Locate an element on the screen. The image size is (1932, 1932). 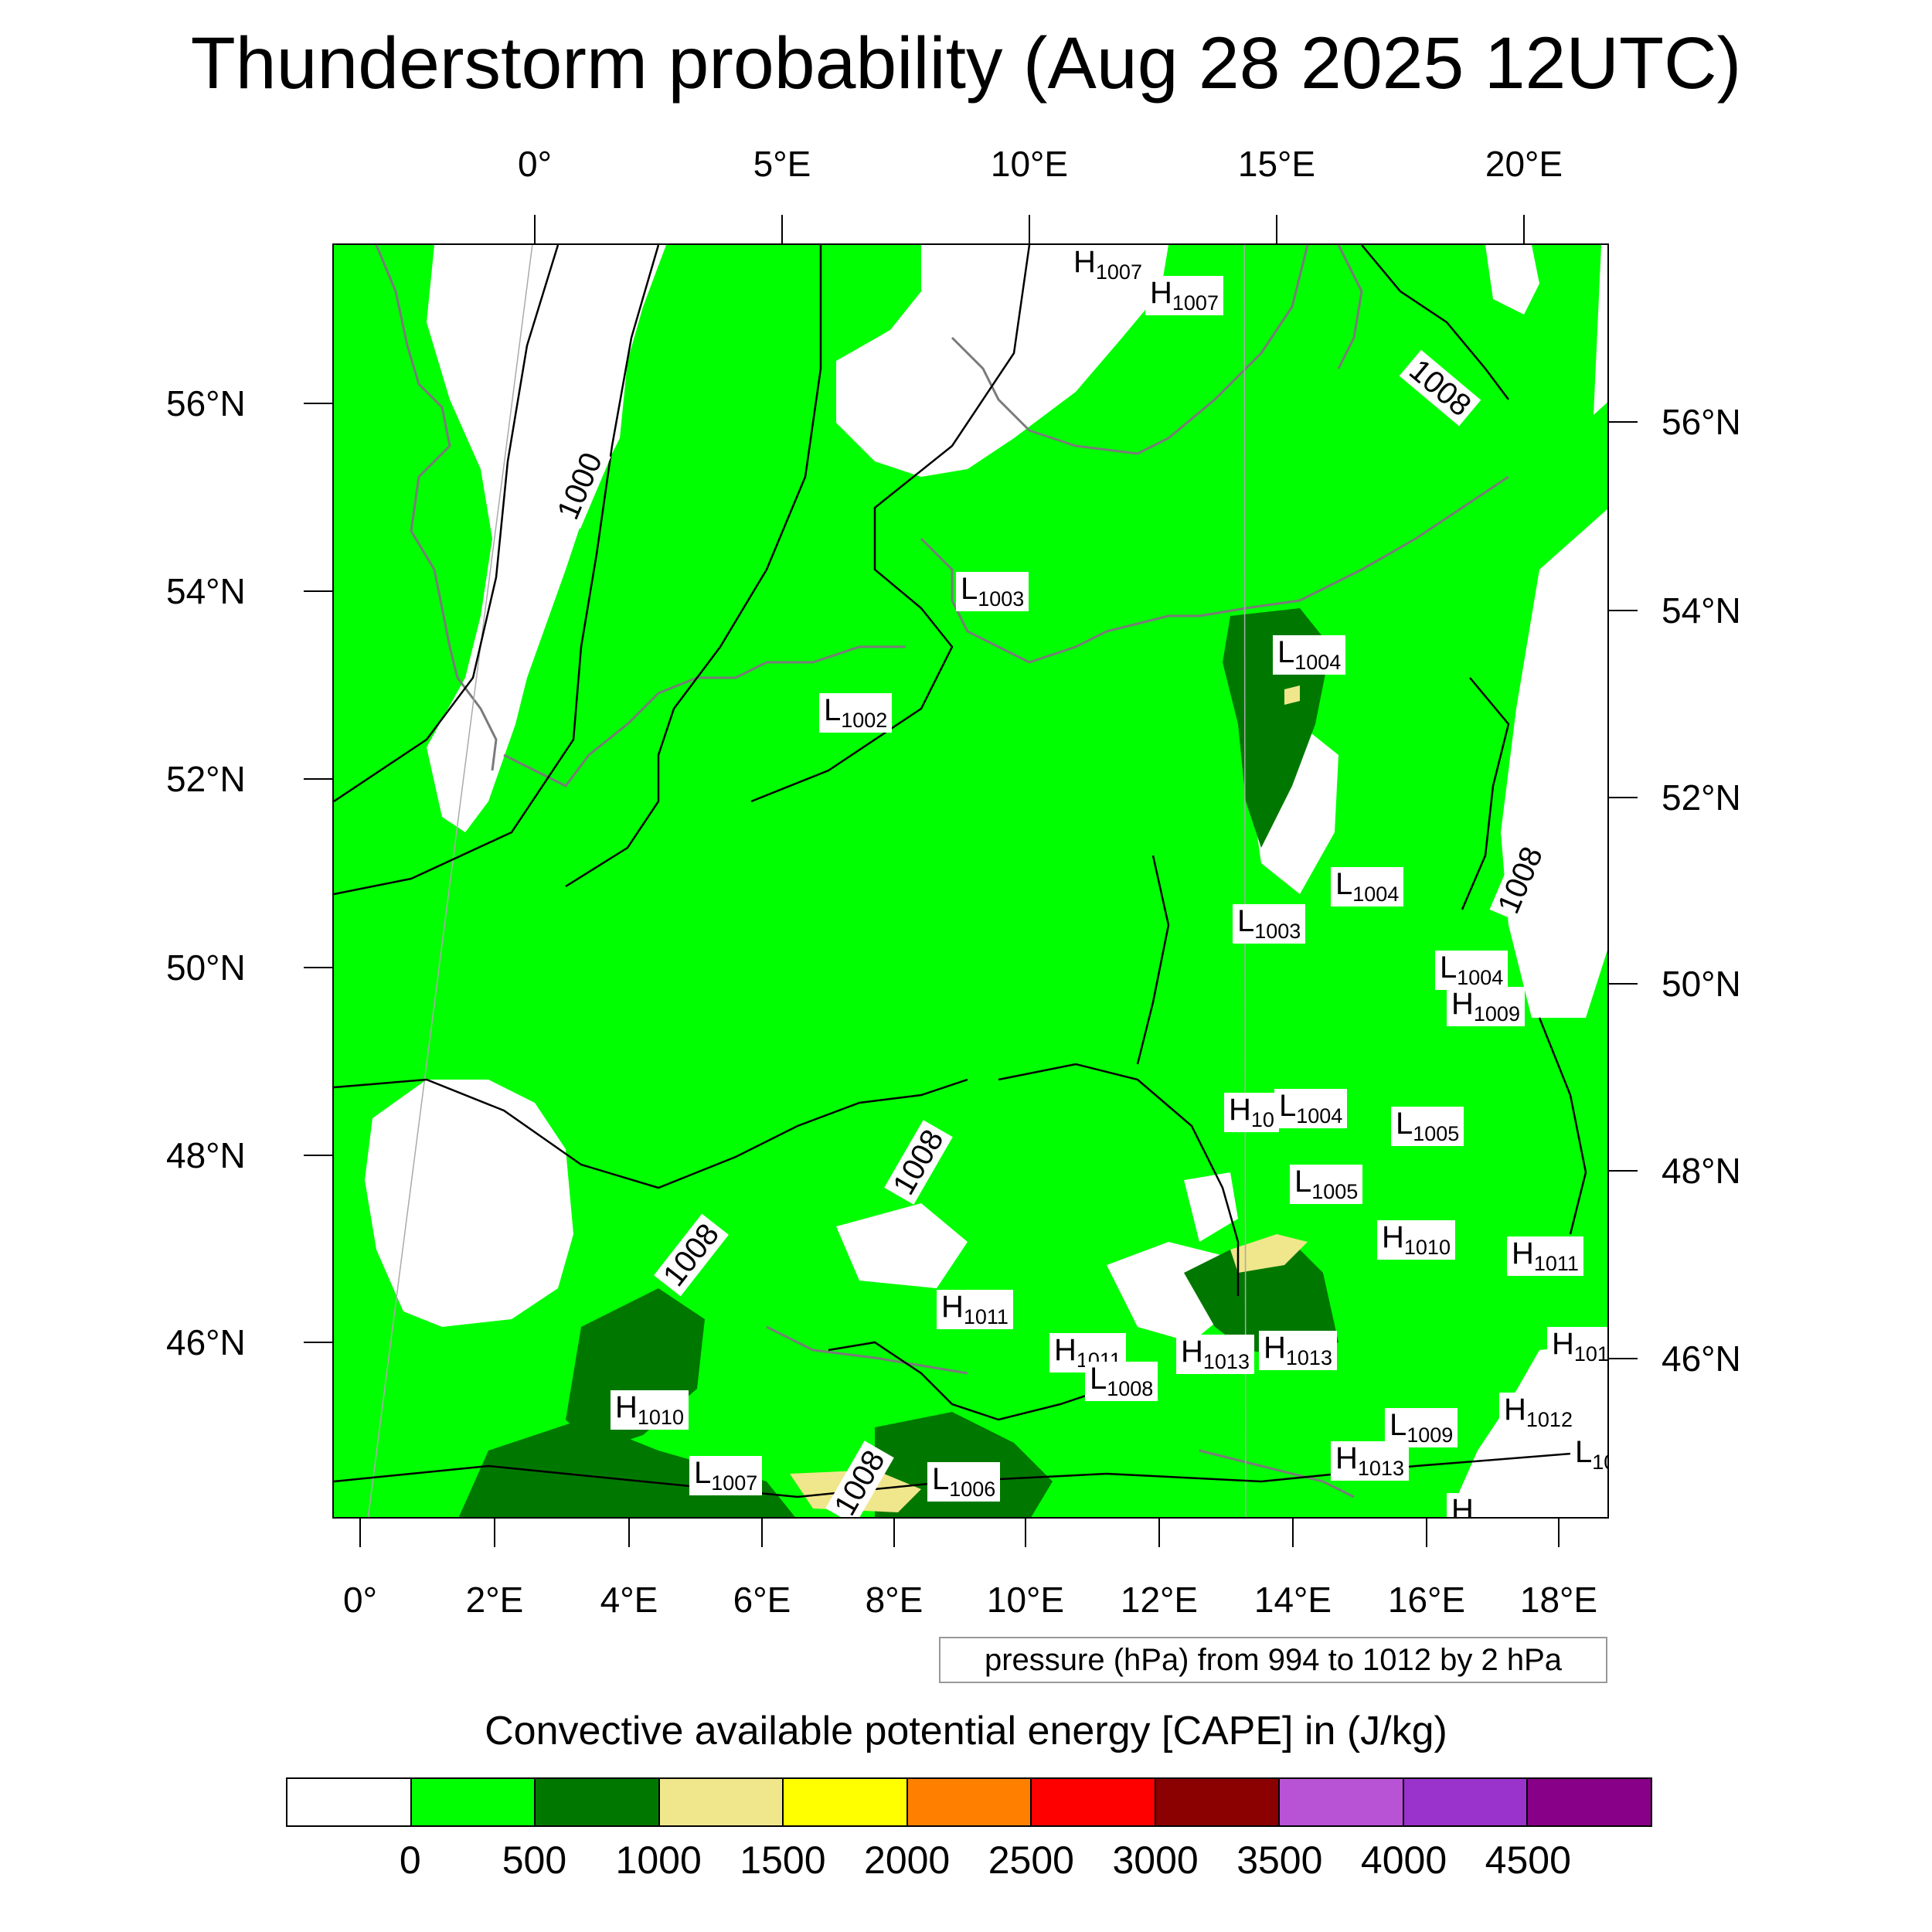
pressure-center: H1007 is located at coordinates (1184, 296).